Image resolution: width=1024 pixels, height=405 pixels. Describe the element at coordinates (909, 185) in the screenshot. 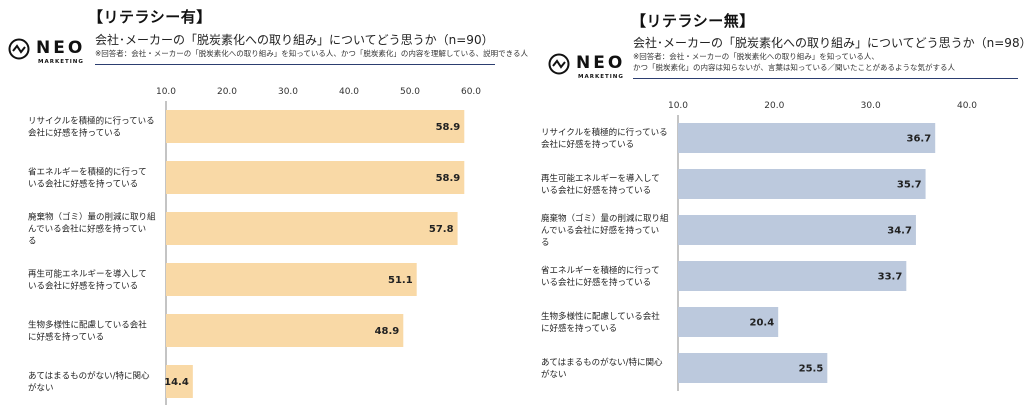

I see `data-label: 35.7` at that location.